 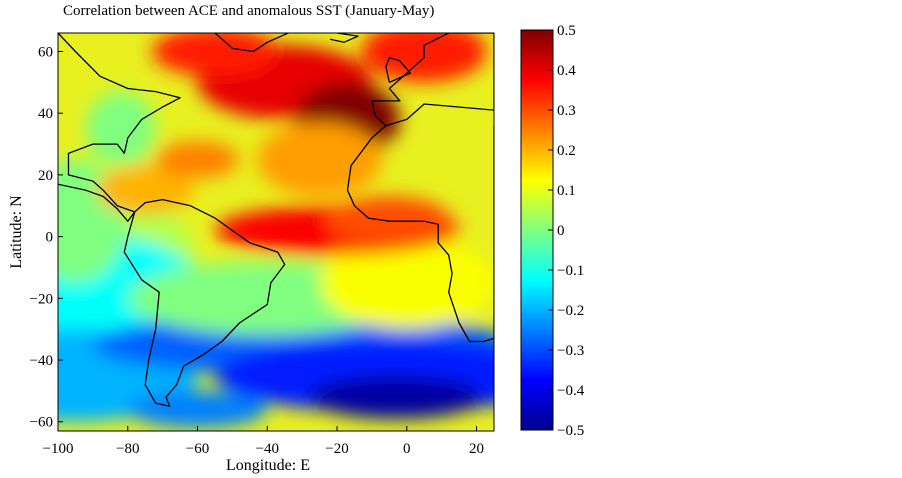 I want to click on colorbar-tick-label: 0.3, so click(x=566, y=111).